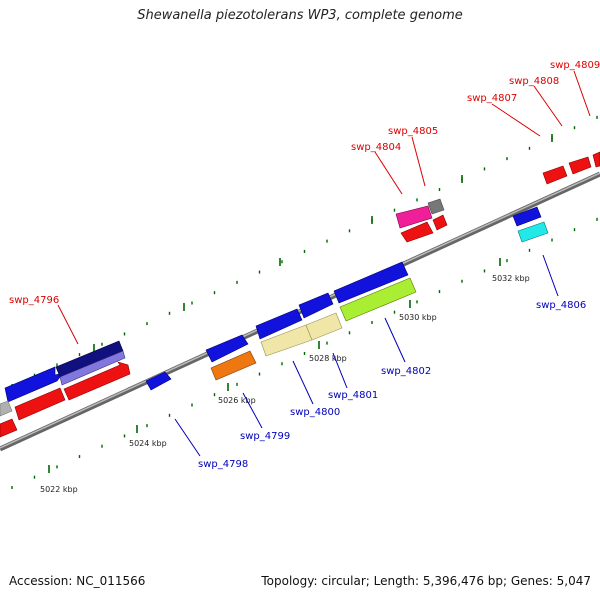 This screenshot has height=600, width=600. What do you see at coordinates (237, 400) in the screenshot?
I see `tick-label-5026: 5026 kbp` at bounding box center [237, 400].